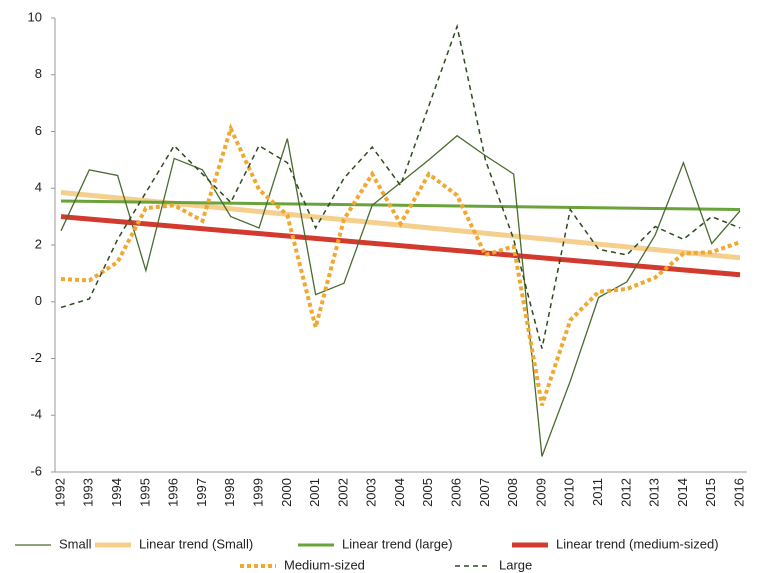 This screenshot has height=573, width=757. What do you see at coordinates (75, 543) in the screenshot?
I see `legend-label: Small` at bounding box center [75, 543].